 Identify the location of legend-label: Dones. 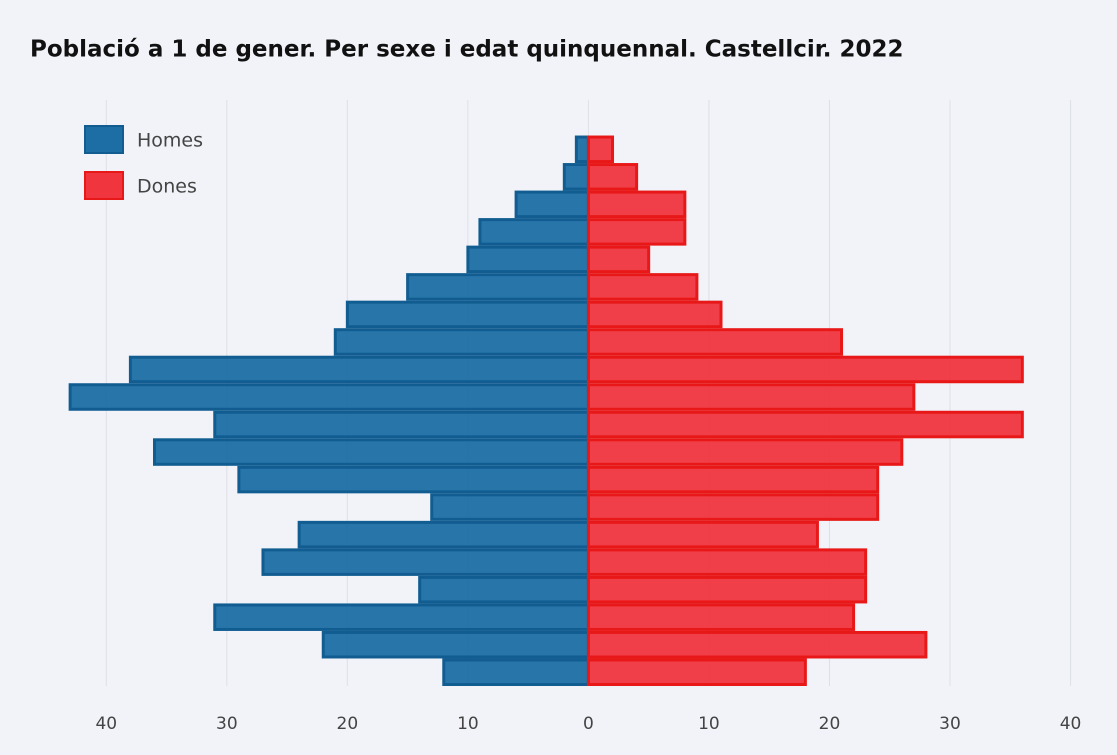
(167, 187).